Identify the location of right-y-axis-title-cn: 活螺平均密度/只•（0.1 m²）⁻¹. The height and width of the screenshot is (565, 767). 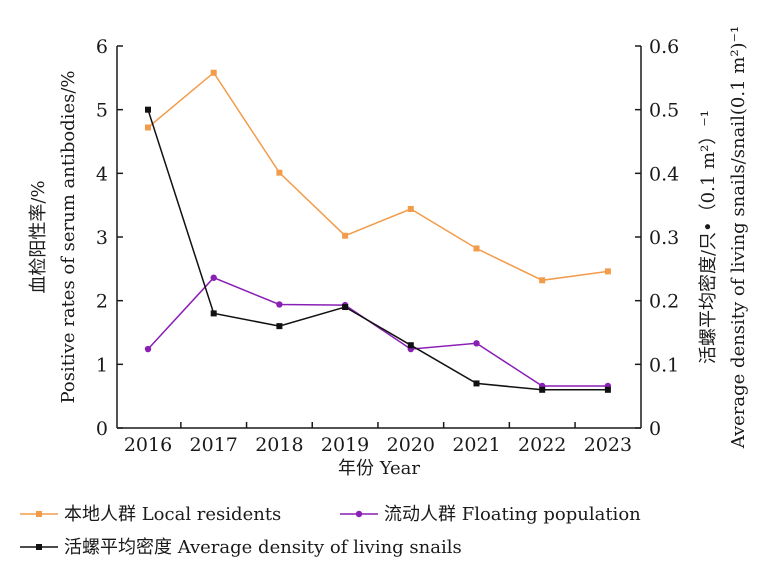
(708, 237).